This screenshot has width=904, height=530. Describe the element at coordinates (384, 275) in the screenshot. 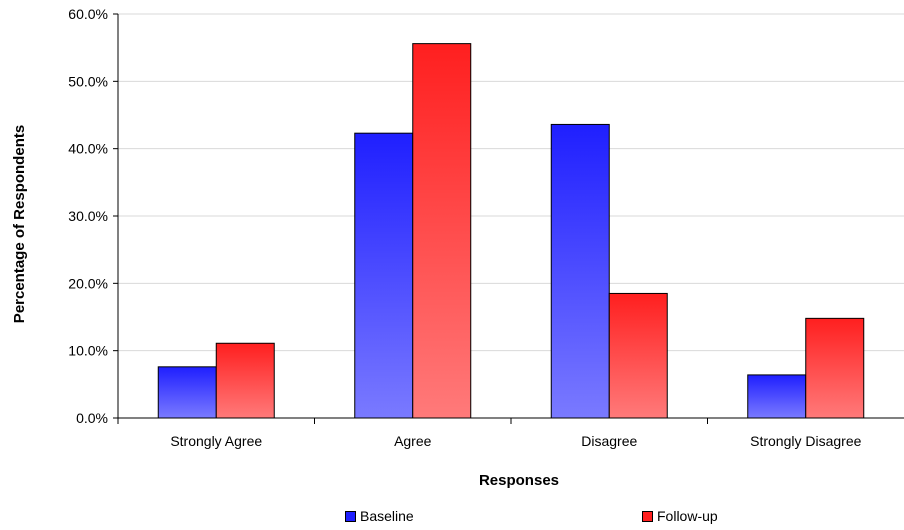

I see `bar-baseline-agree` at that location.